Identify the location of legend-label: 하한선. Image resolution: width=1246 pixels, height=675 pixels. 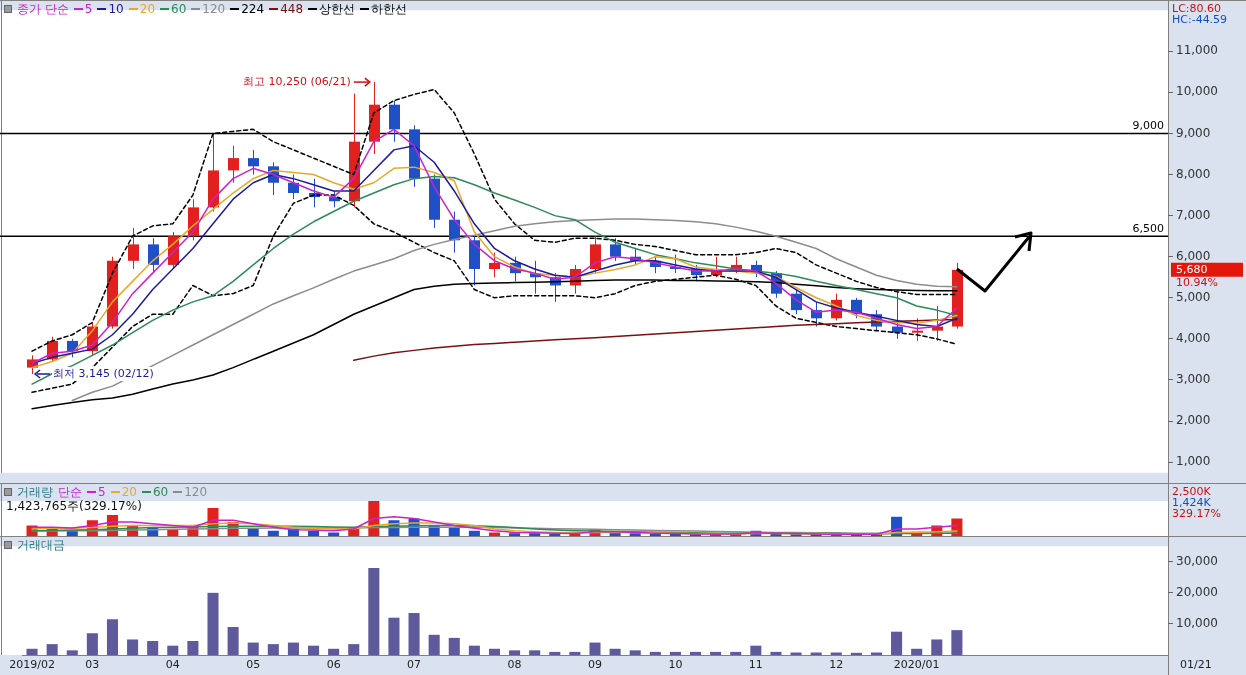
(389, 9).